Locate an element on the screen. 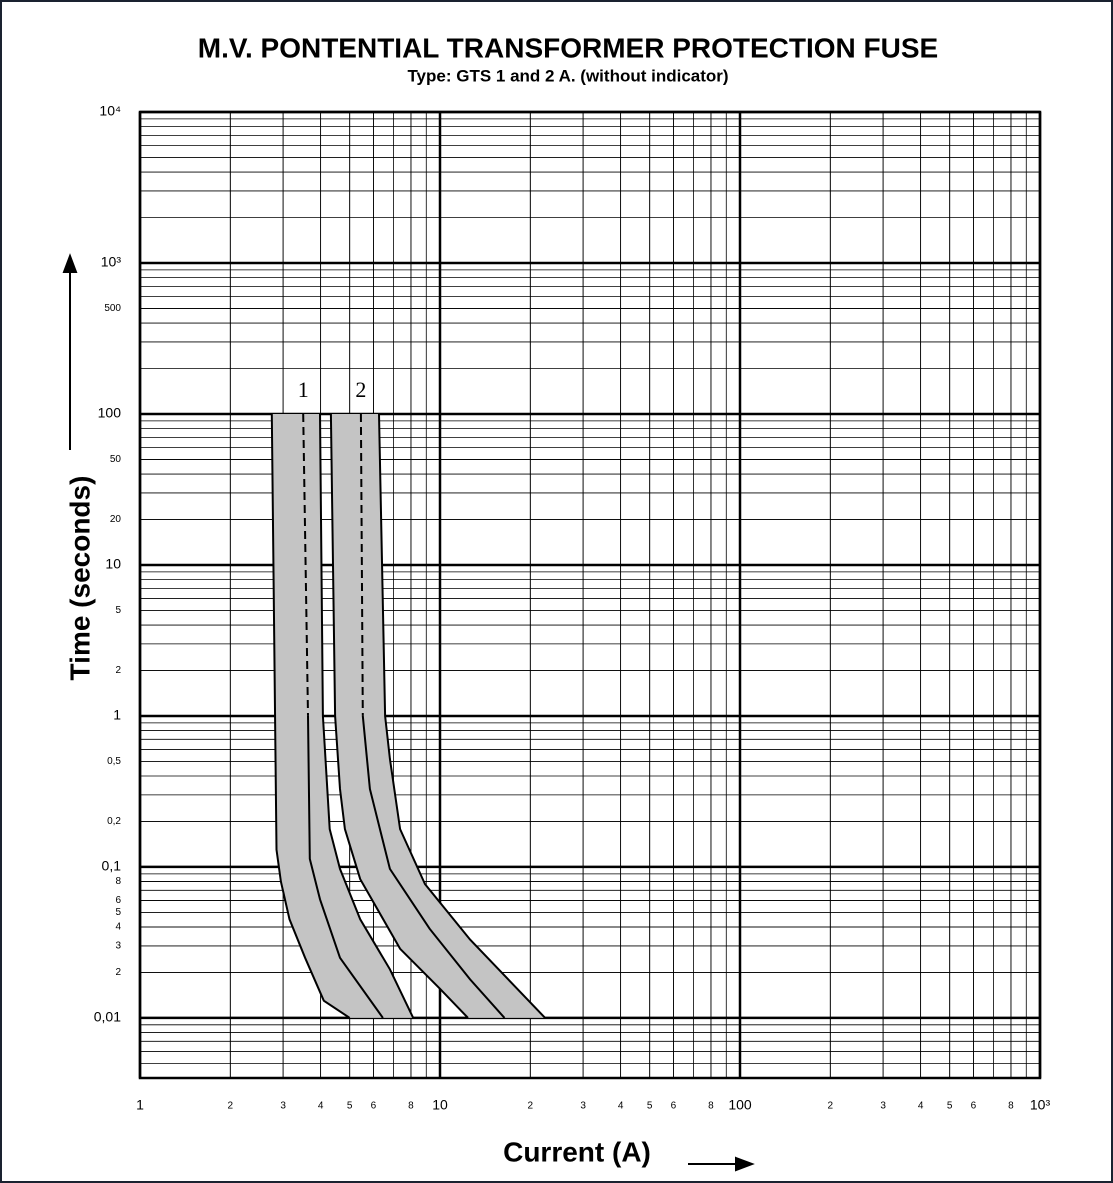  y-tick-label: 0,5 is located at coordinates (114, 761).